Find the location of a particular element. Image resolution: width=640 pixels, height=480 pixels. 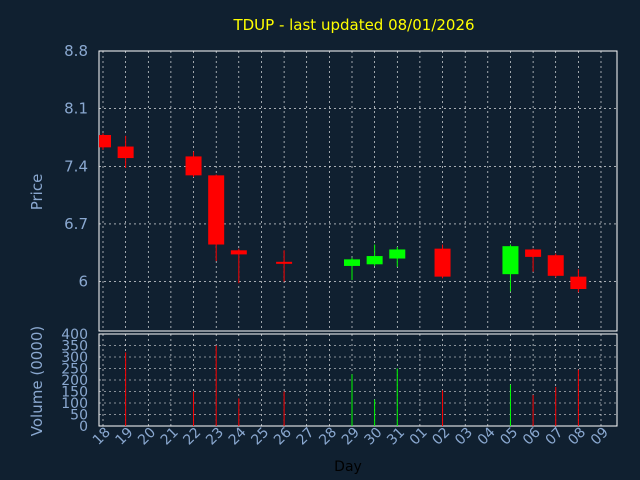

price-tick-label: 6 is located at coordinates (83, 282).